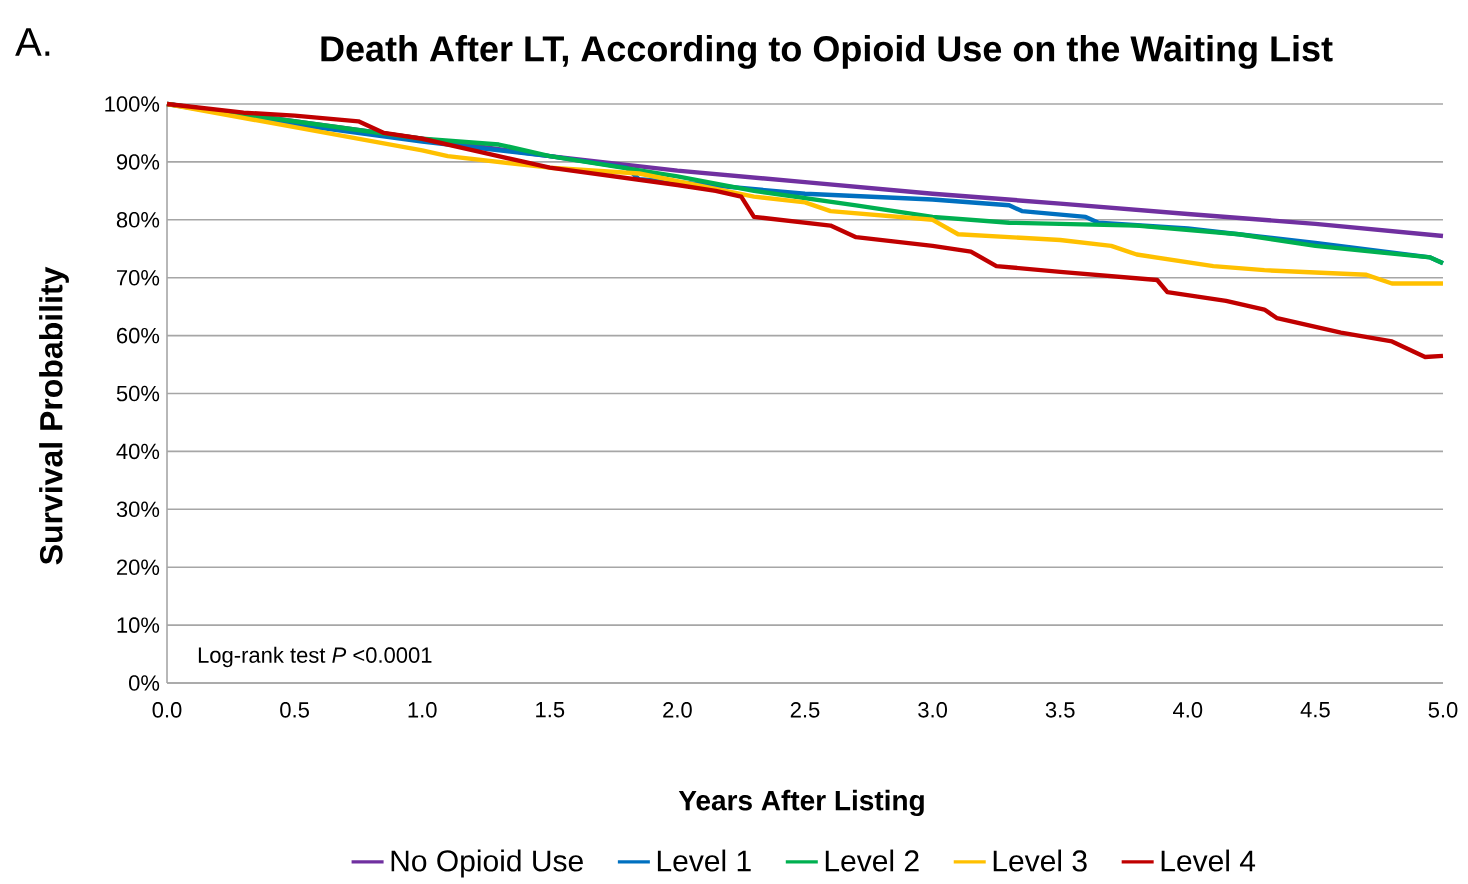 Image resolution: width=1468 pixels, height=884 pixels. Describe the element at coordinates (805, 710) in the screenshot. I see `x-tick-label: 2.5` at that location.